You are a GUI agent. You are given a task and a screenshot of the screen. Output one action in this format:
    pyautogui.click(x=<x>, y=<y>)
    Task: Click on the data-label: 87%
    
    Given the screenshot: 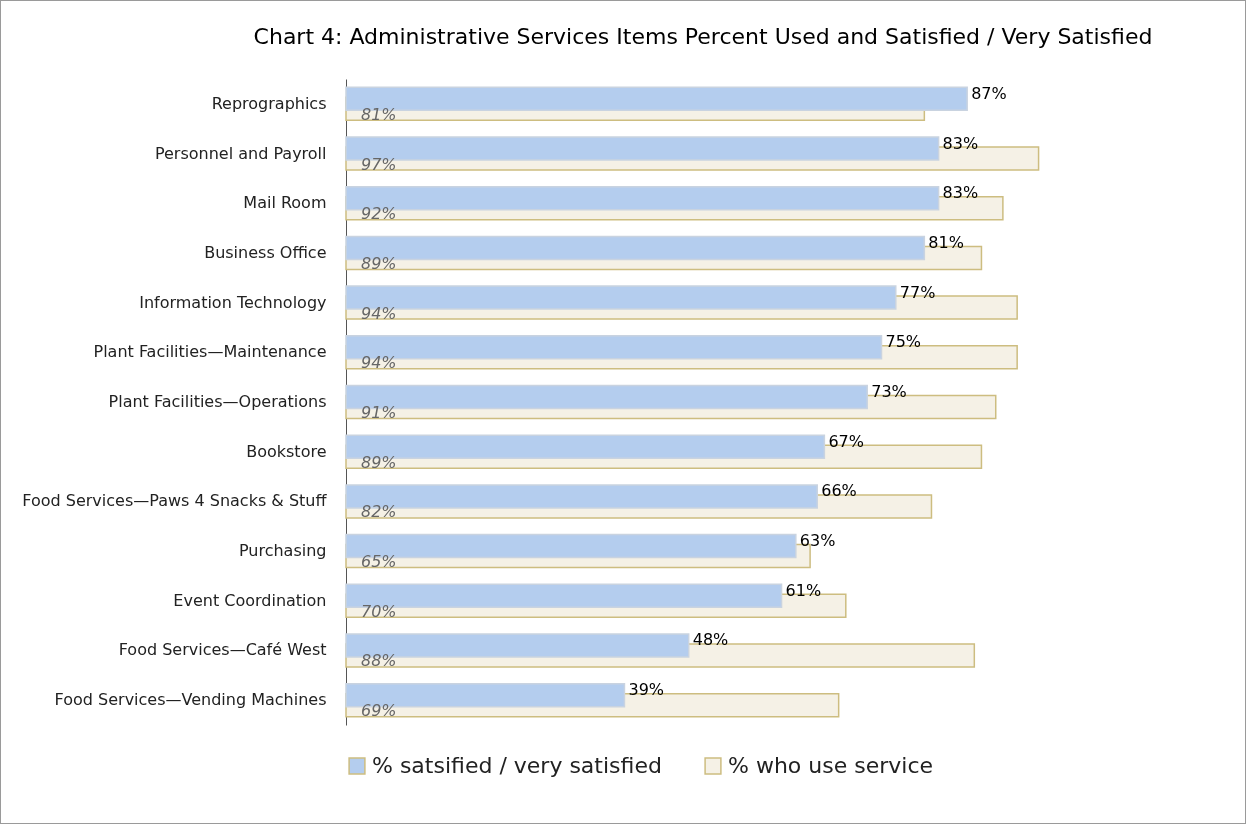 What is the action you would take?
    pyautogui.click(x=989, y=93)
    